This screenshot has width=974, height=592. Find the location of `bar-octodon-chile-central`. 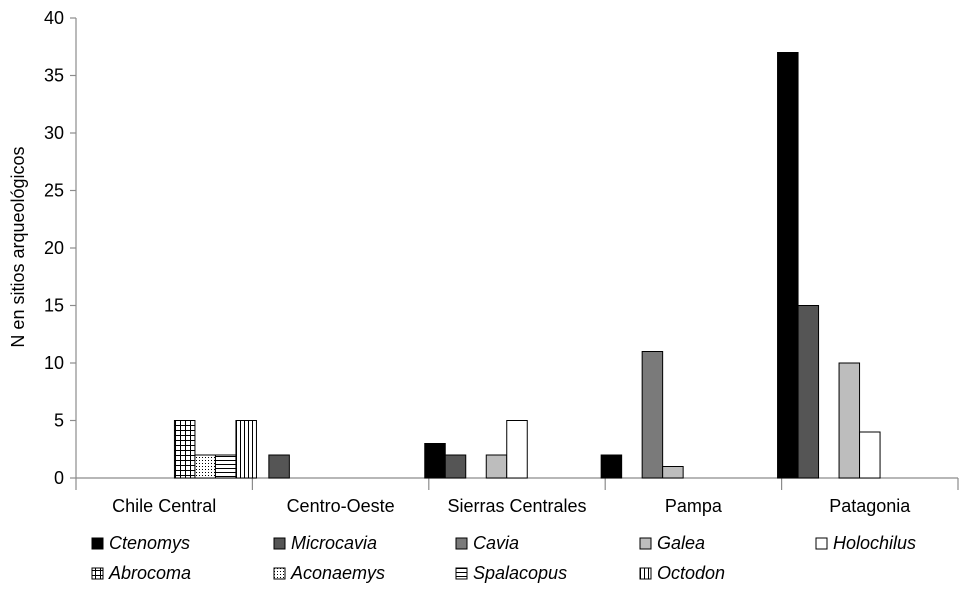

bar-octodon-chile-central is located at coordinates (246, 449).